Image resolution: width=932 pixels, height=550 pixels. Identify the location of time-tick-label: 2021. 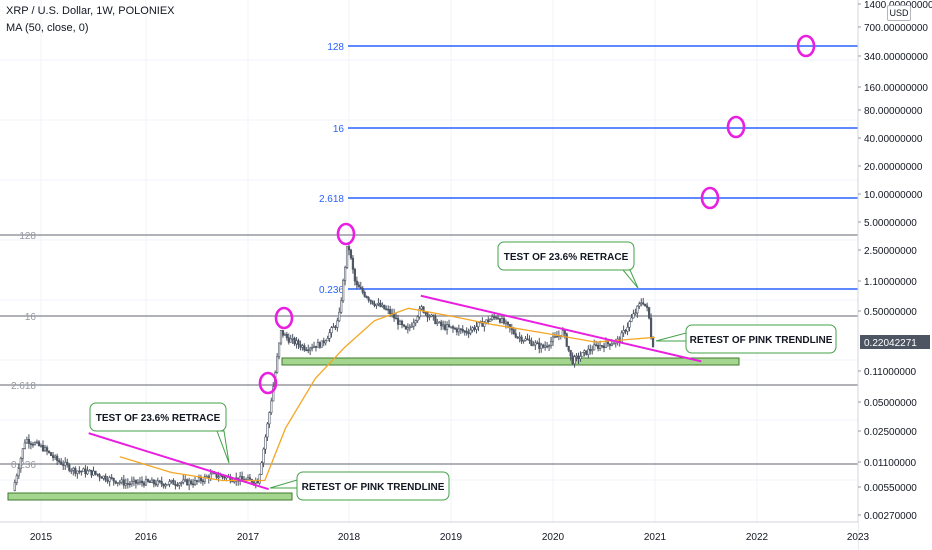
(655, 537).